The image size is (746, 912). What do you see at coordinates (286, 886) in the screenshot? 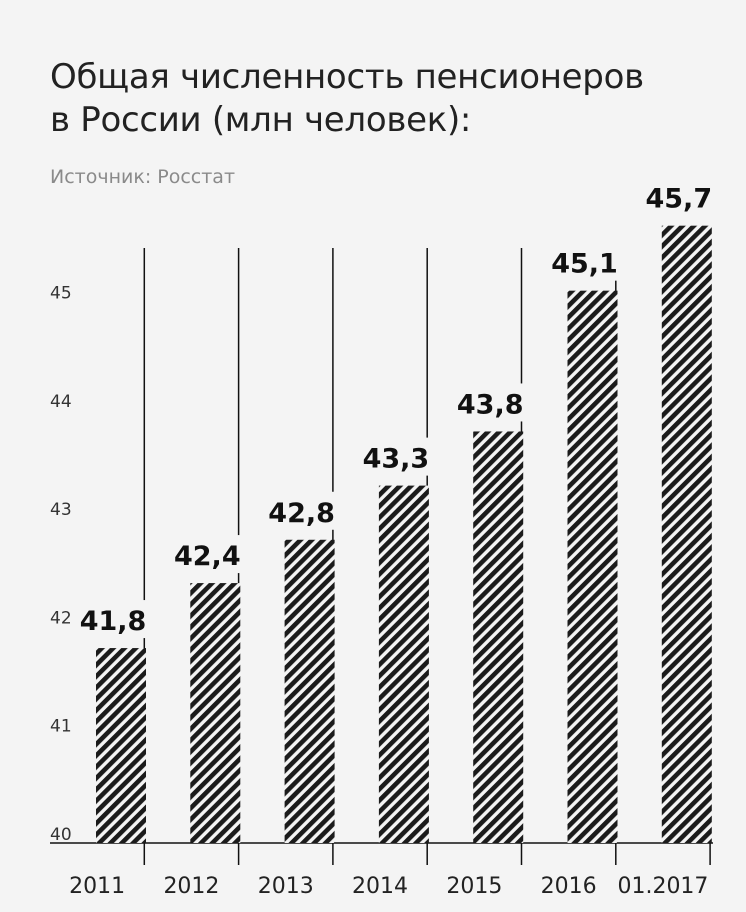
I see `x-tick-label: 2013` at bounding box center [286, 886].